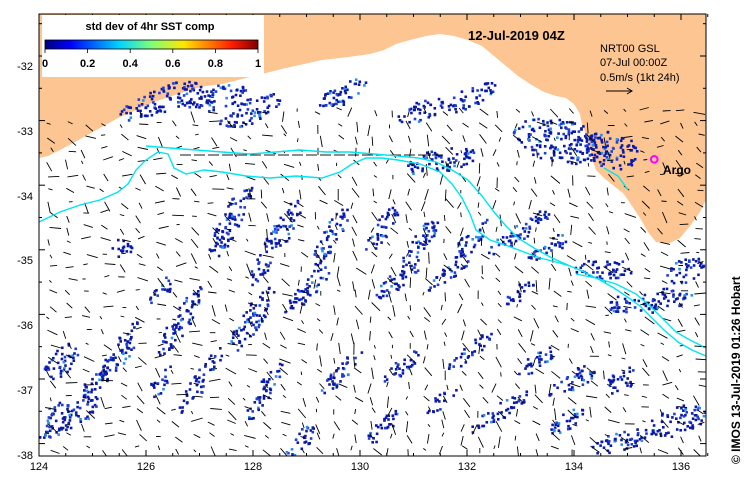 The width and height of the screenshot is (749, 496). What do you see at coordinates (131, 64) in the screenshot?
I see `colorbar-tick-label: 0.4` at bounding box center [131, 64].